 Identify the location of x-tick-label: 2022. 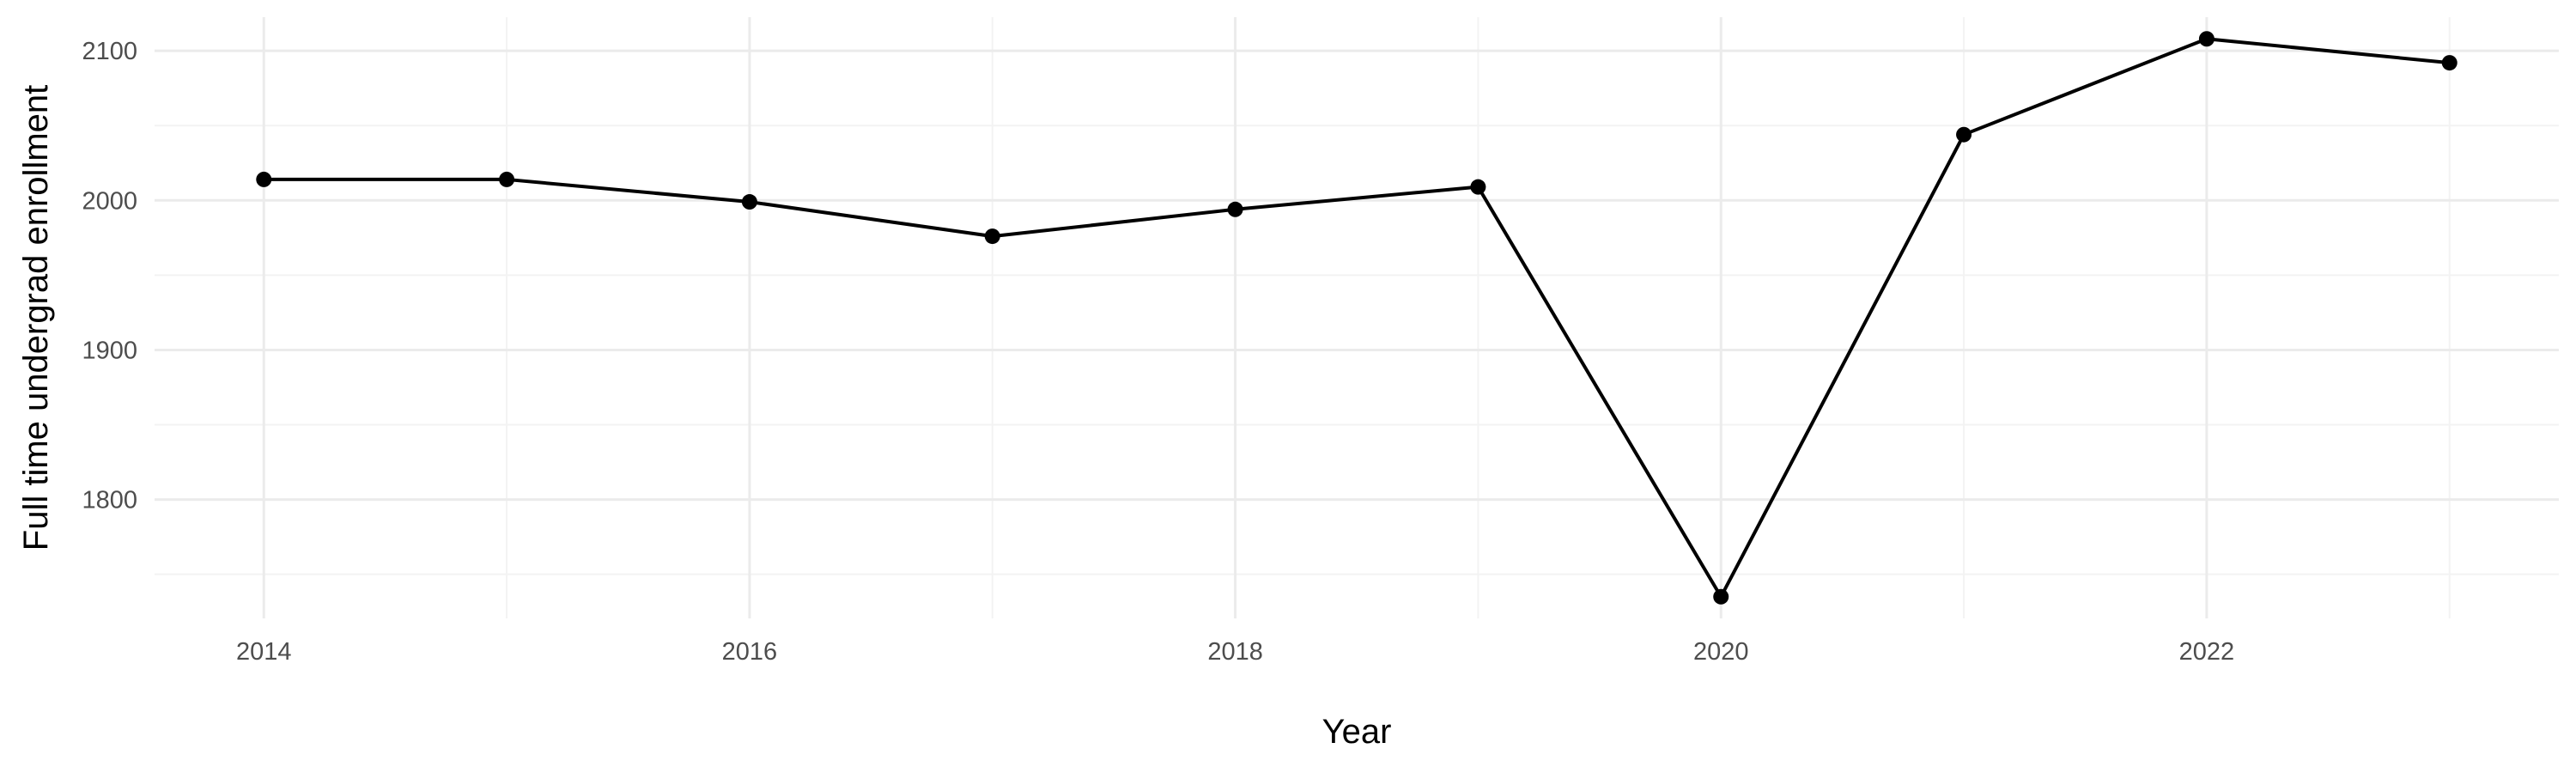
(2207, 652).